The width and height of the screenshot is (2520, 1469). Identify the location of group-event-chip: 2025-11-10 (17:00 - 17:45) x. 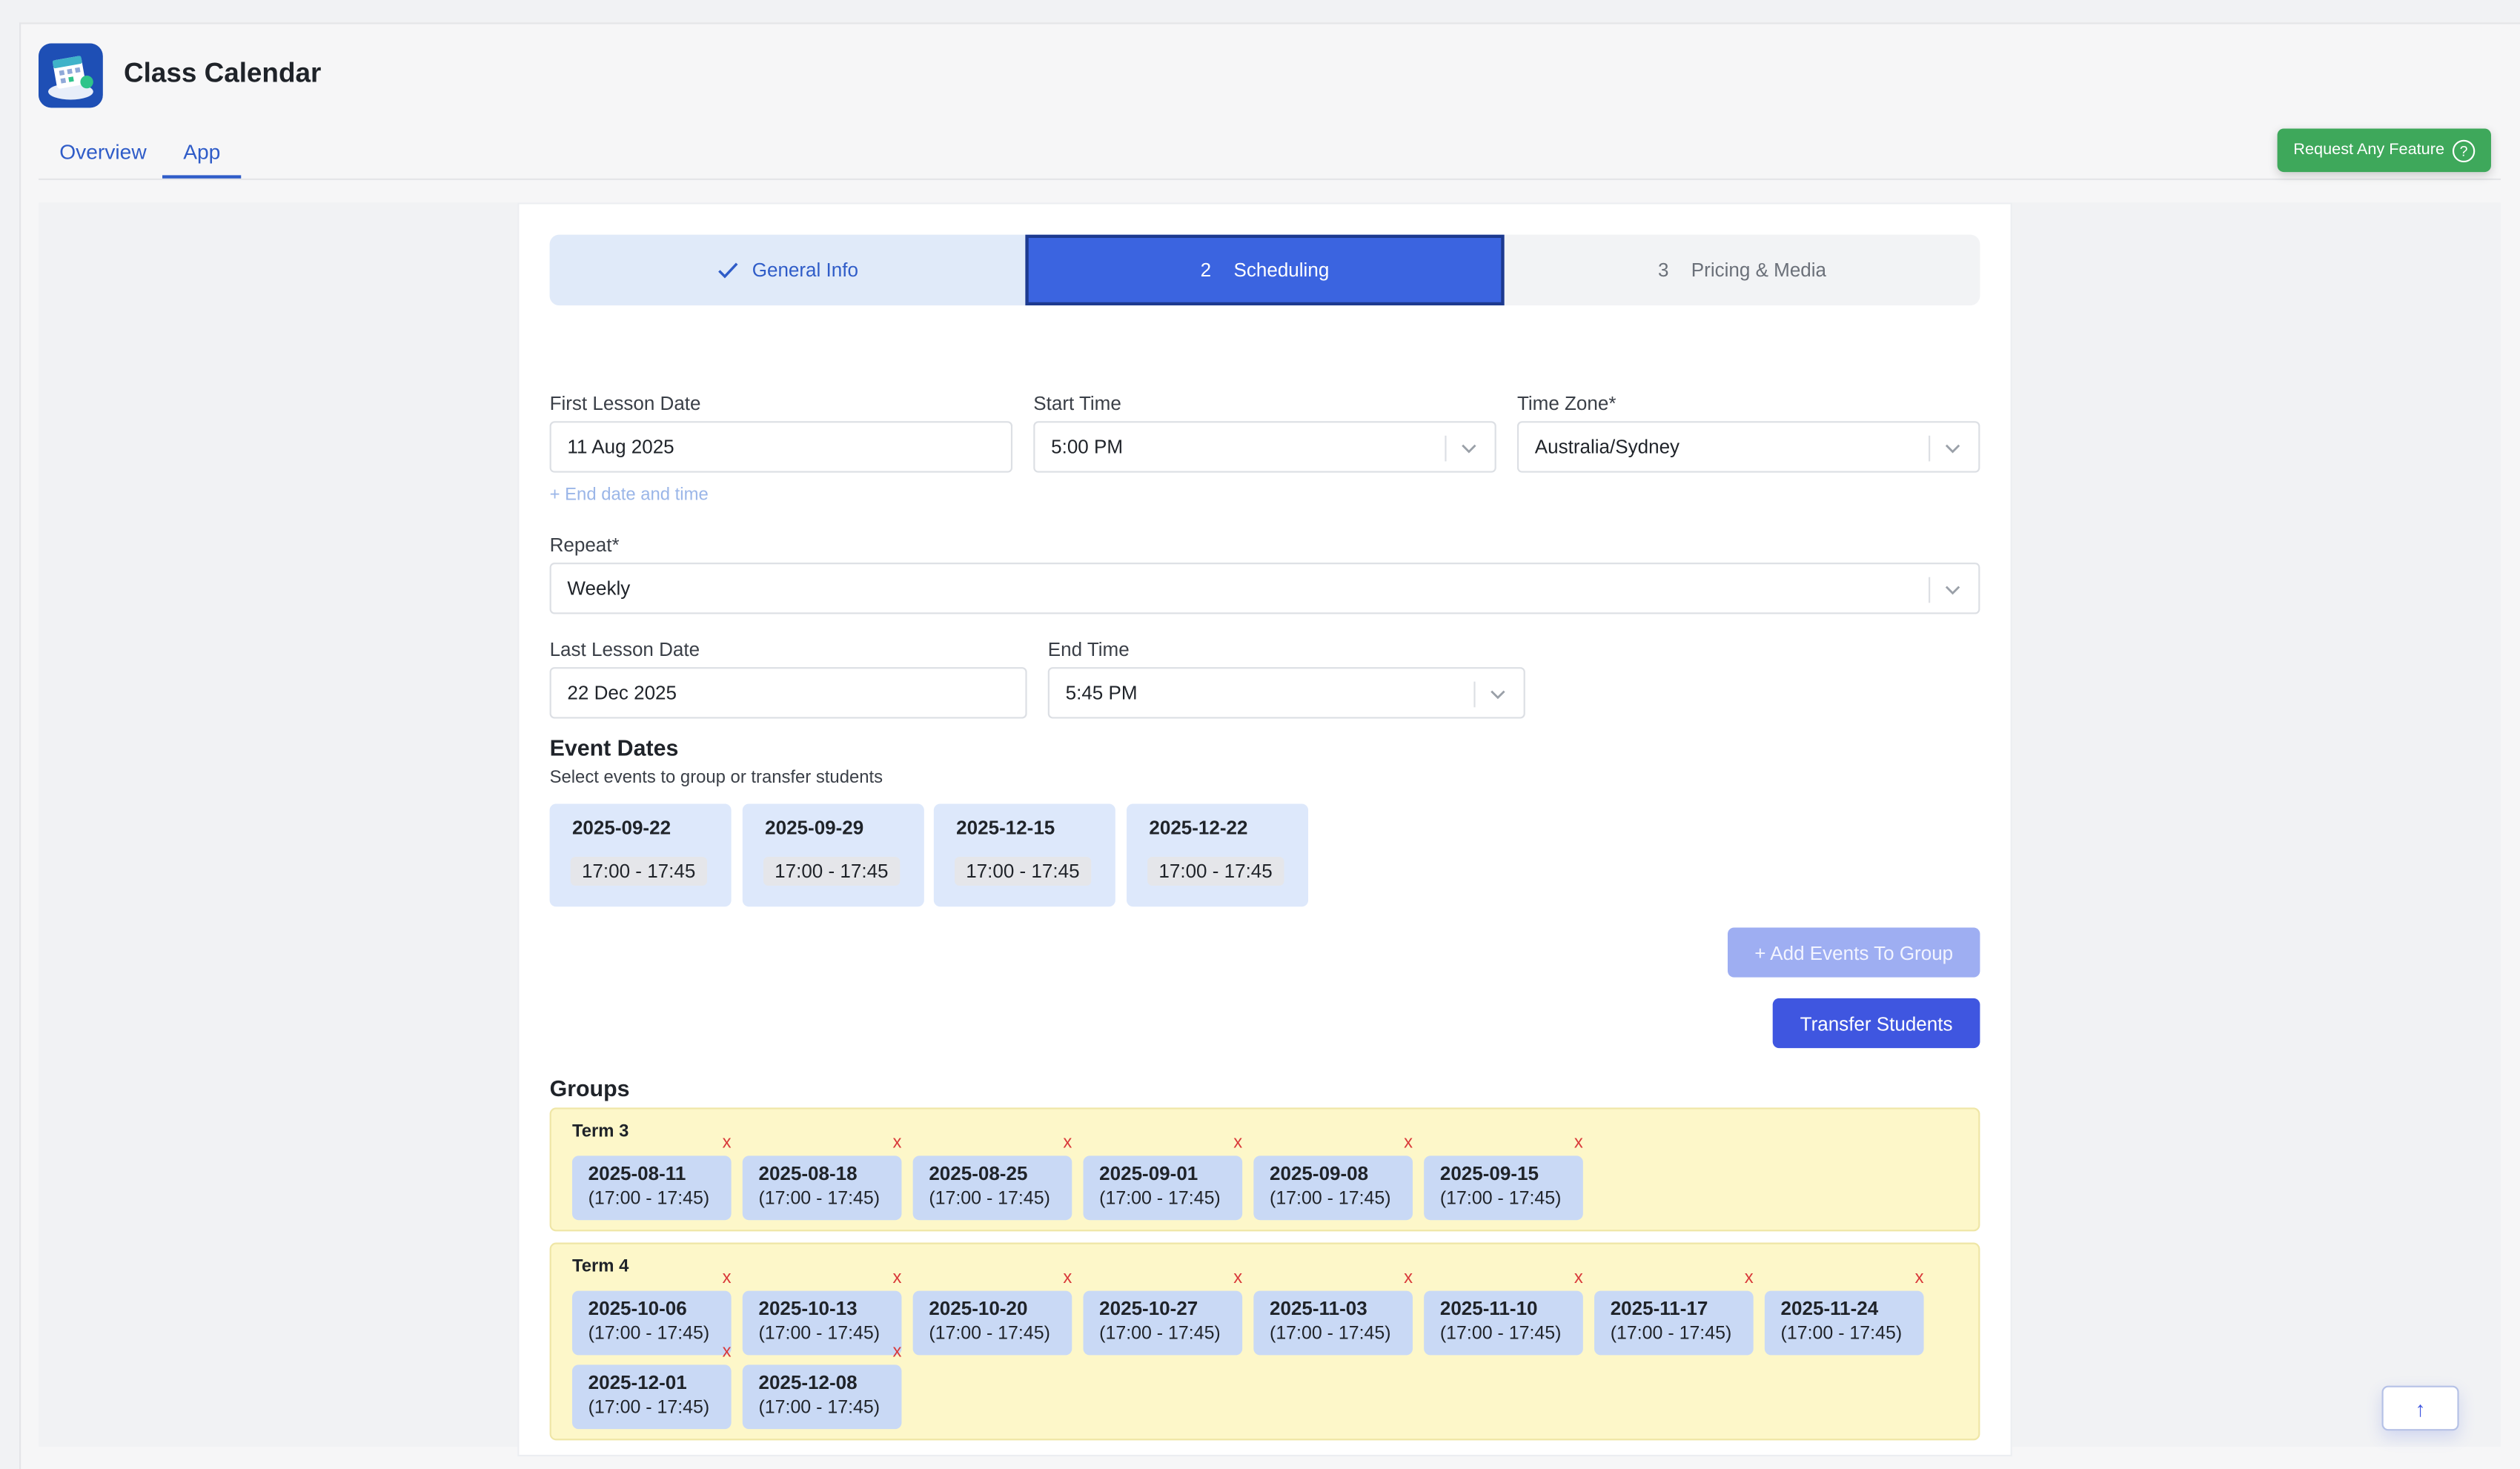
(1504, 1312).